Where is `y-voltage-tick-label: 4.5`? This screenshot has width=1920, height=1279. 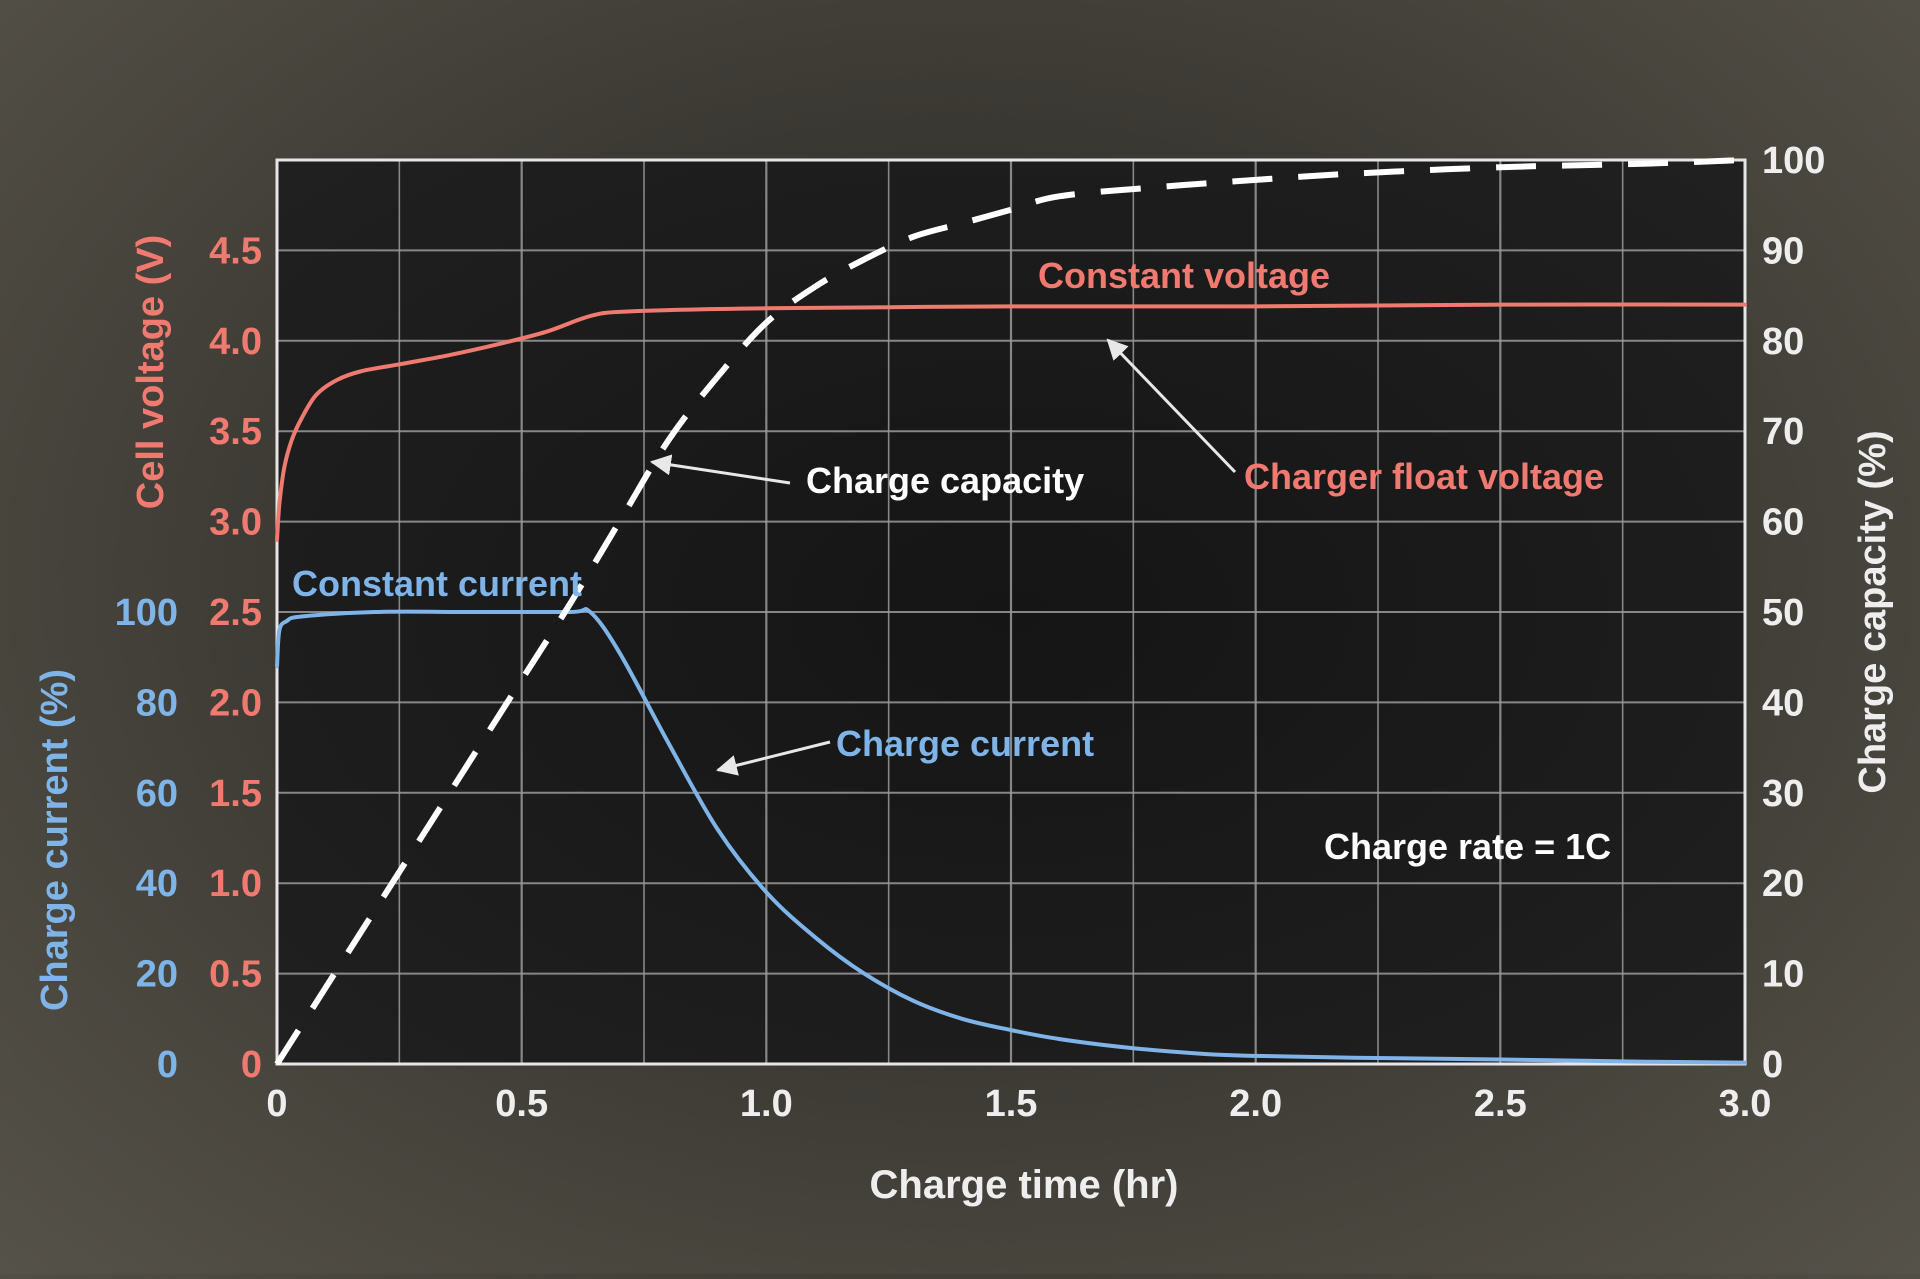 y-voltage-tick-label: 4.5 is located at coordinates (235, 251).